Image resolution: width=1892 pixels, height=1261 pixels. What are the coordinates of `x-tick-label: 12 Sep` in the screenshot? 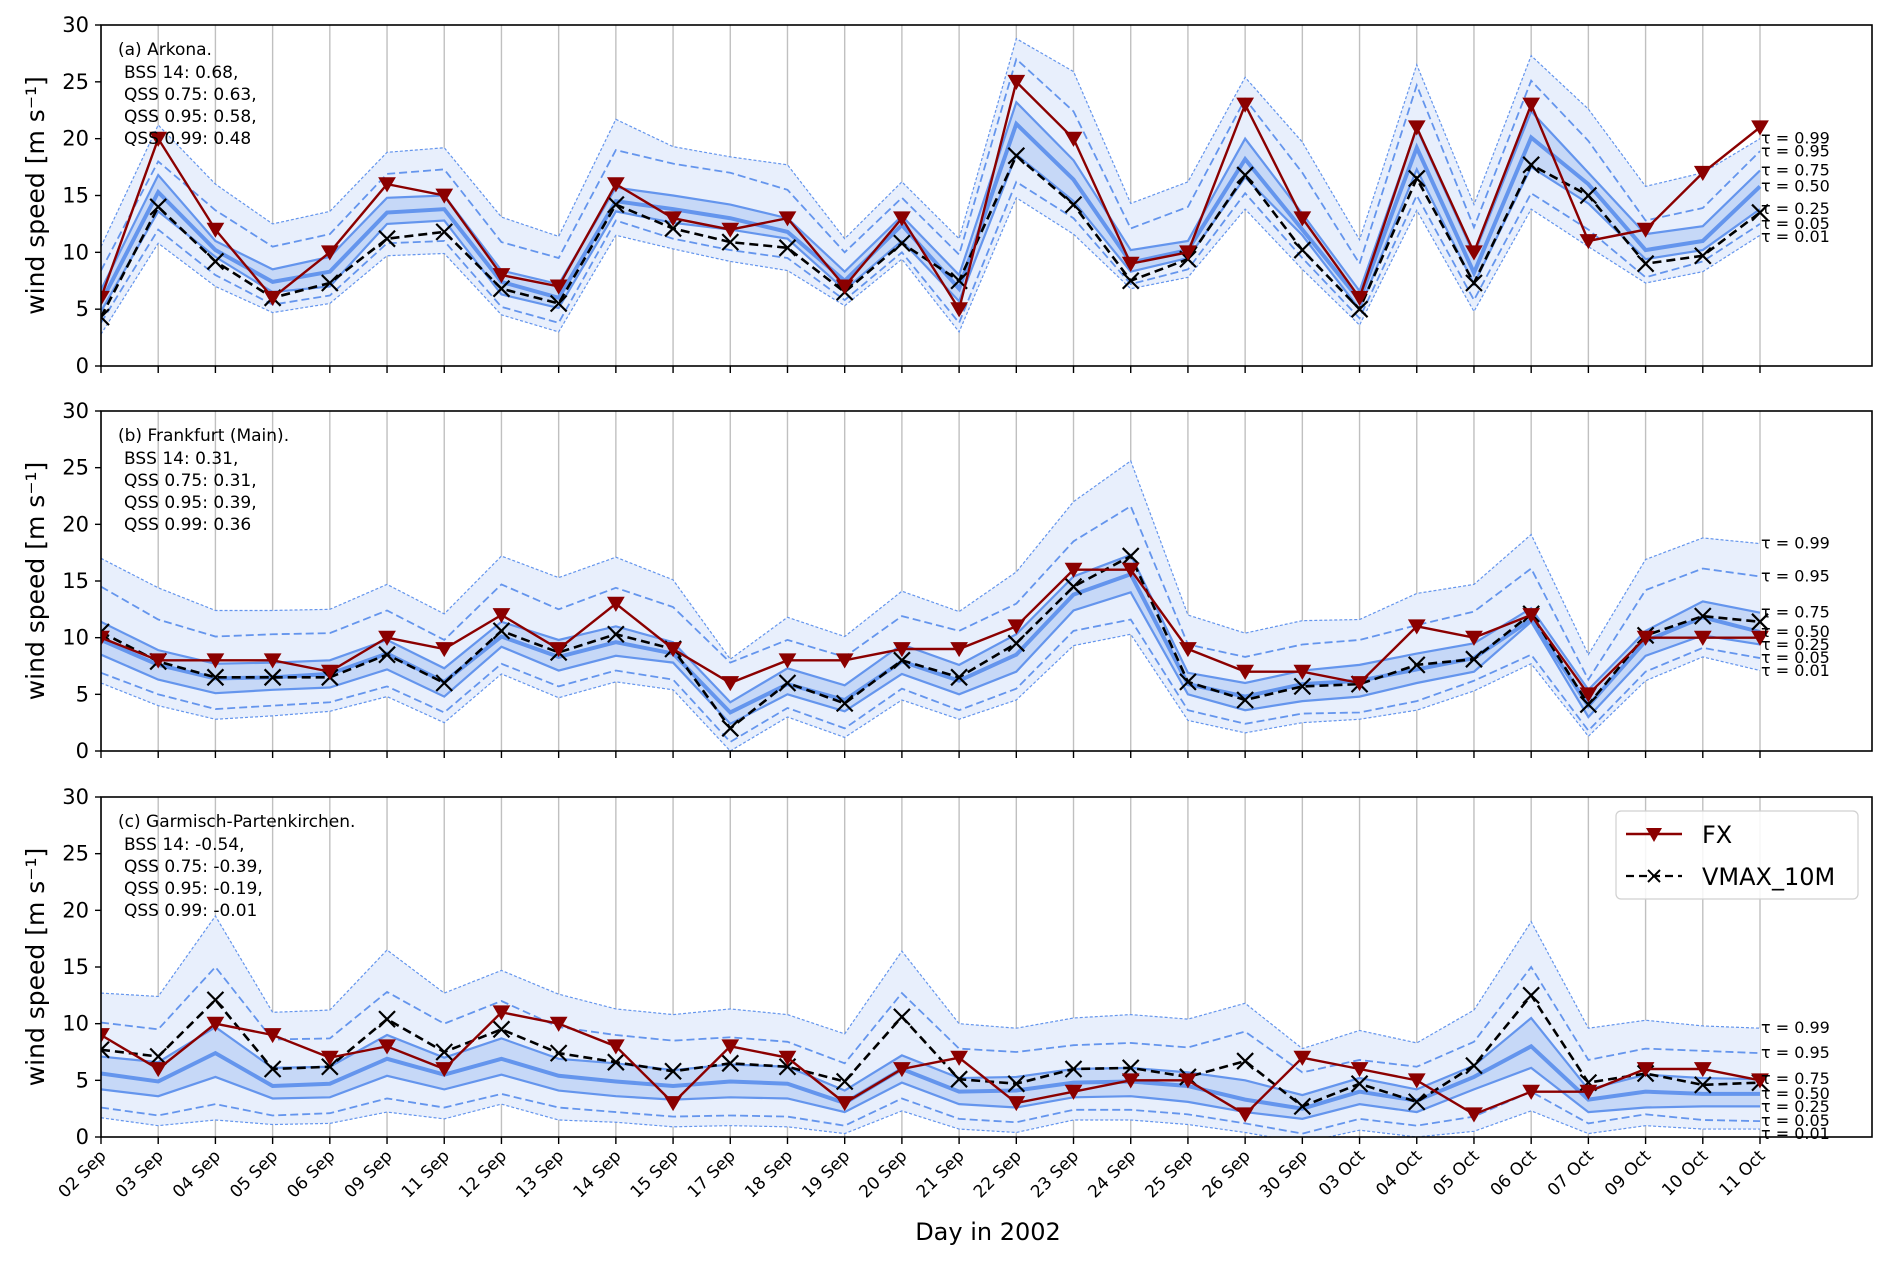 It's located at (483, 1174).